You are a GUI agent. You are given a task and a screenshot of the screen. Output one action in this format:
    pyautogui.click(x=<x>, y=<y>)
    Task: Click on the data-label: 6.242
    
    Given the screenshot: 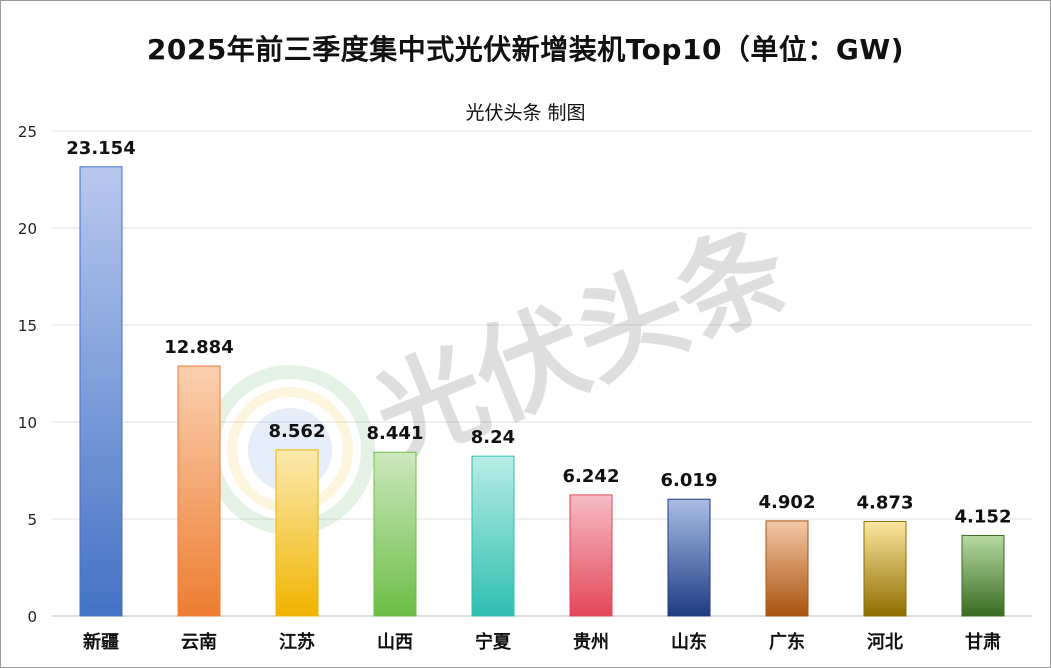 What is the action you would take?
    pyautogui.click(x=591, y=476)
    